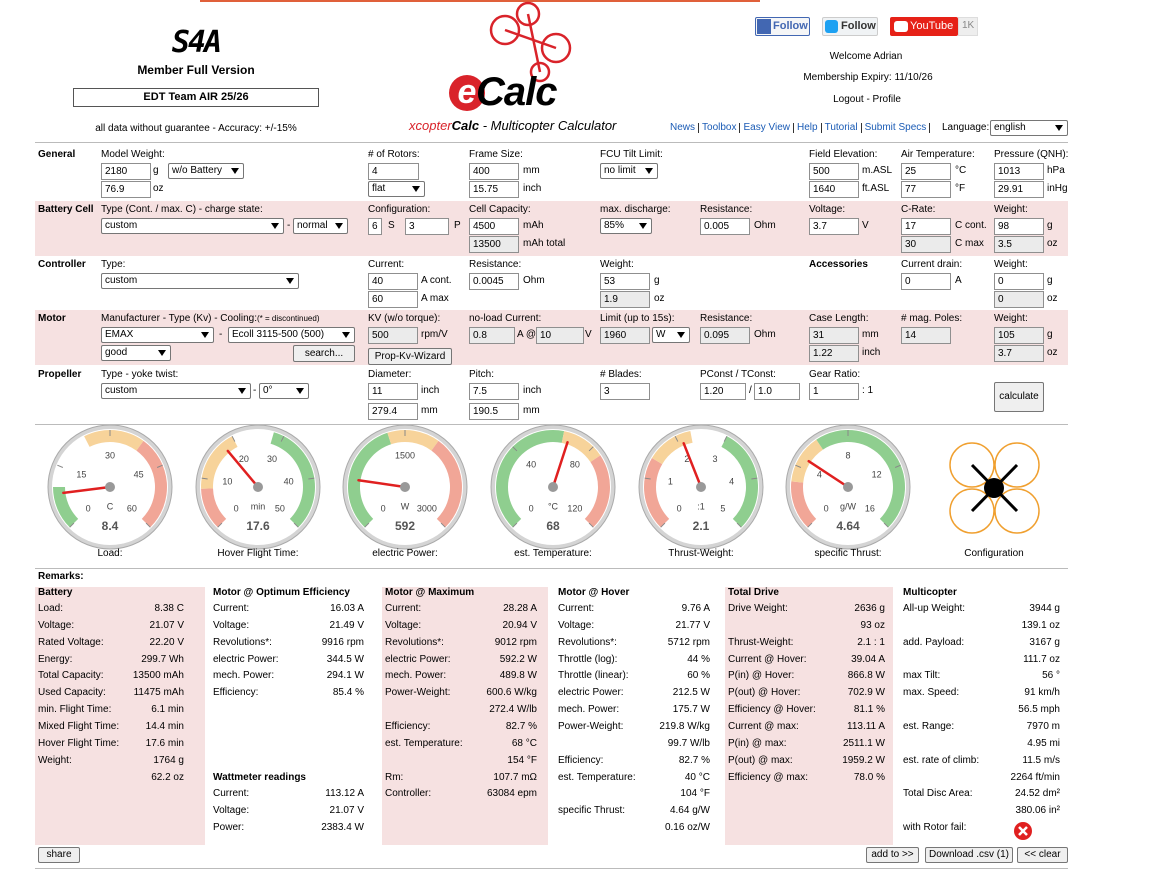 The image size is (1154, 872). Describe the element at coordinates (1043, 743) in the screenshot. I see `result-value: 4.95 mi` at that location.